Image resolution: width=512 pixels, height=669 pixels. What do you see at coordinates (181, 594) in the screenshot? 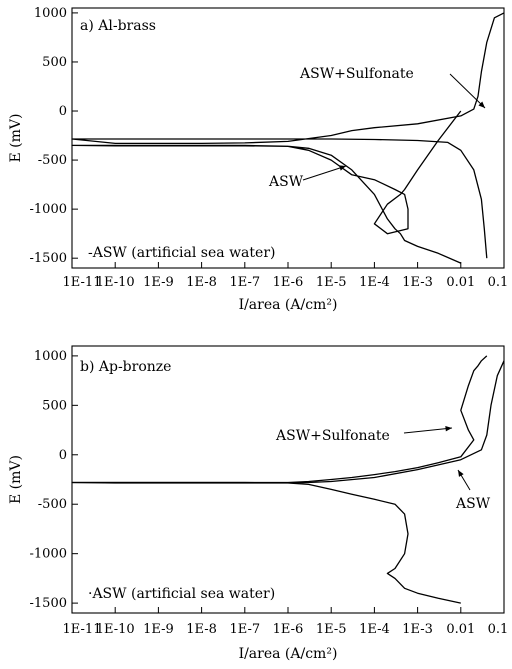
I see `note-text: ·ASW (artificial sea water)` at bounding box center [181, 594].